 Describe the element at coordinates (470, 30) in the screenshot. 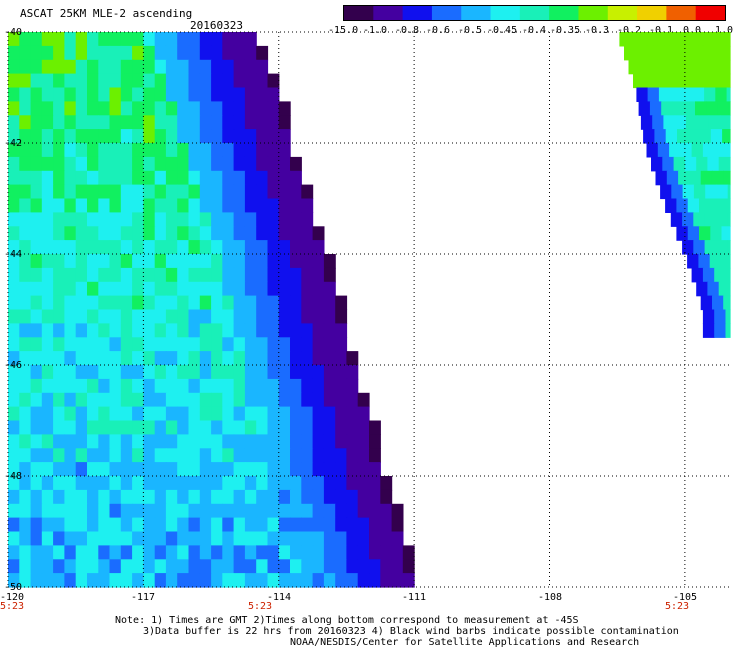

I see `colorbar-label: -0.5` at that location.